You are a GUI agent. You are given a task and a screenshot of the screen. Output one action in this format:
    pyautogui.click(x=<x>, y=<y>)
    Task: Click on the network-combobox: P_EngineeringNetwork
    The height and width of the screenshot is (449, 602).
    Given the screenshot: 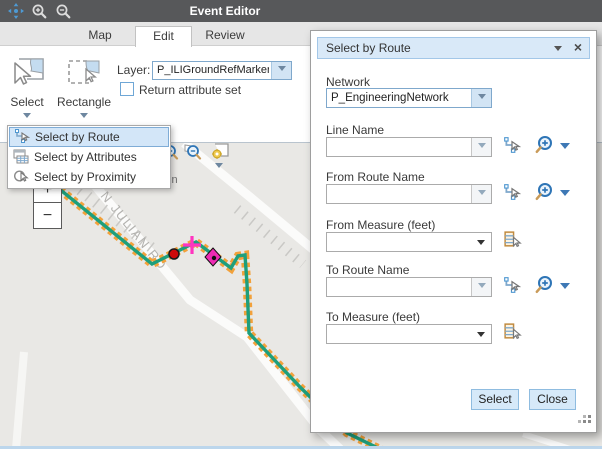 What is the action you would take?
    pyautogui.click(x=409, y=98)
    